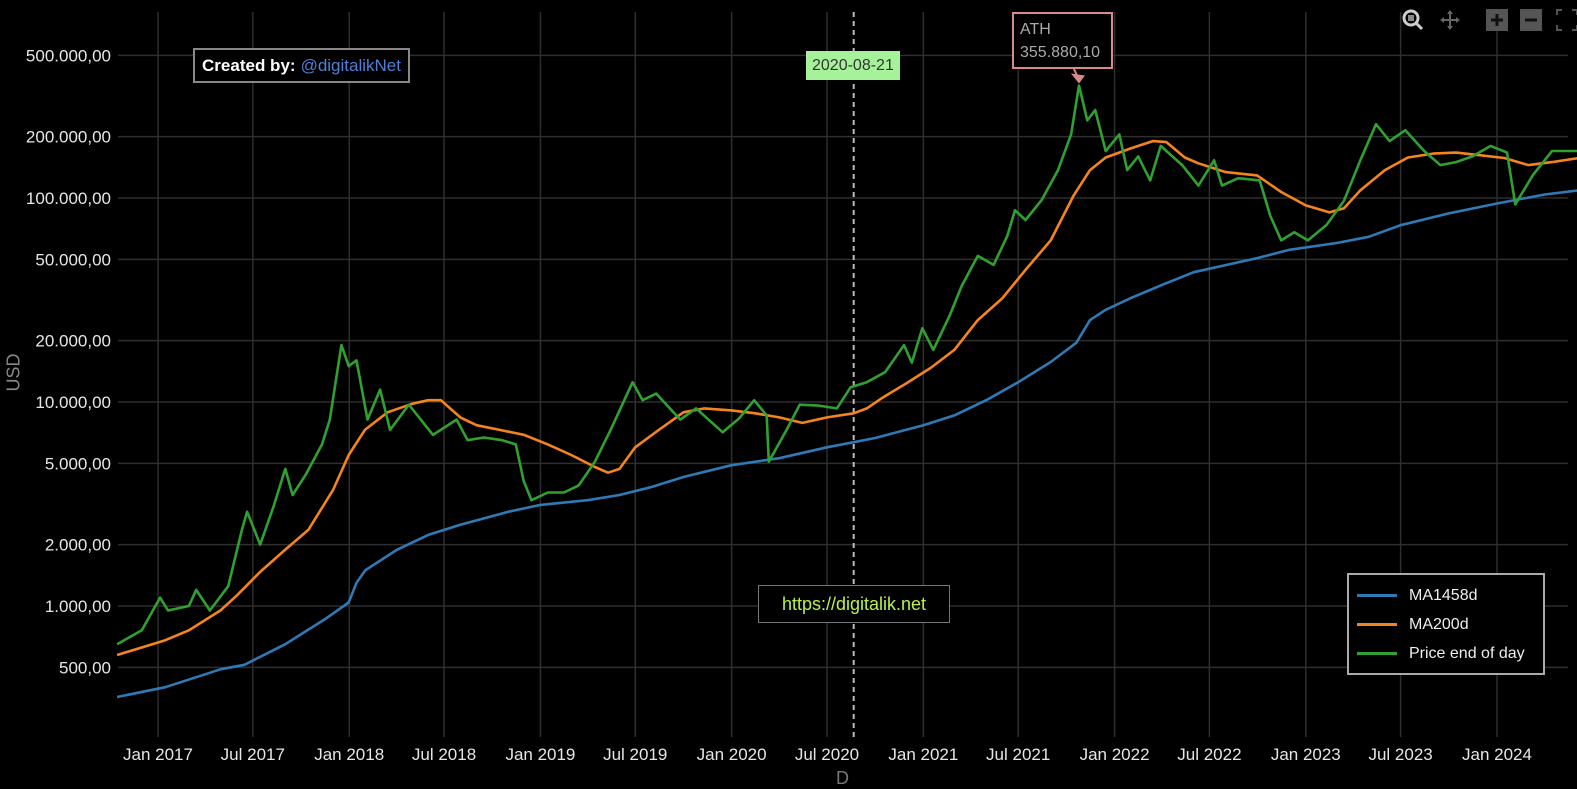 This screenshot has width=1577, height=789. What do you see at coordinates (732, 754) in the screenshot?
I see `x-tick-label: Jan 2020` at bounding box center [732, 754].